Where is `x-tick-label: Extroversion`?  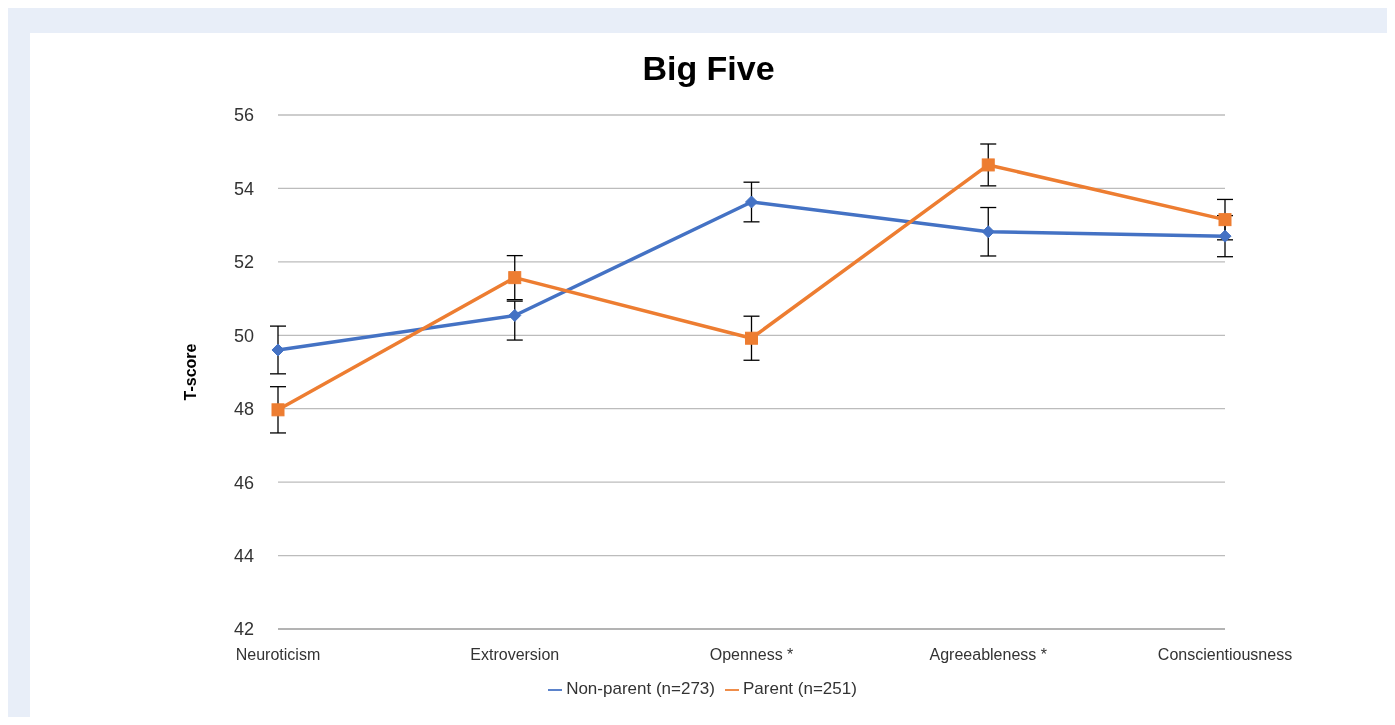
x-tick-label: Extroversion is located at coordinates (515, 655).